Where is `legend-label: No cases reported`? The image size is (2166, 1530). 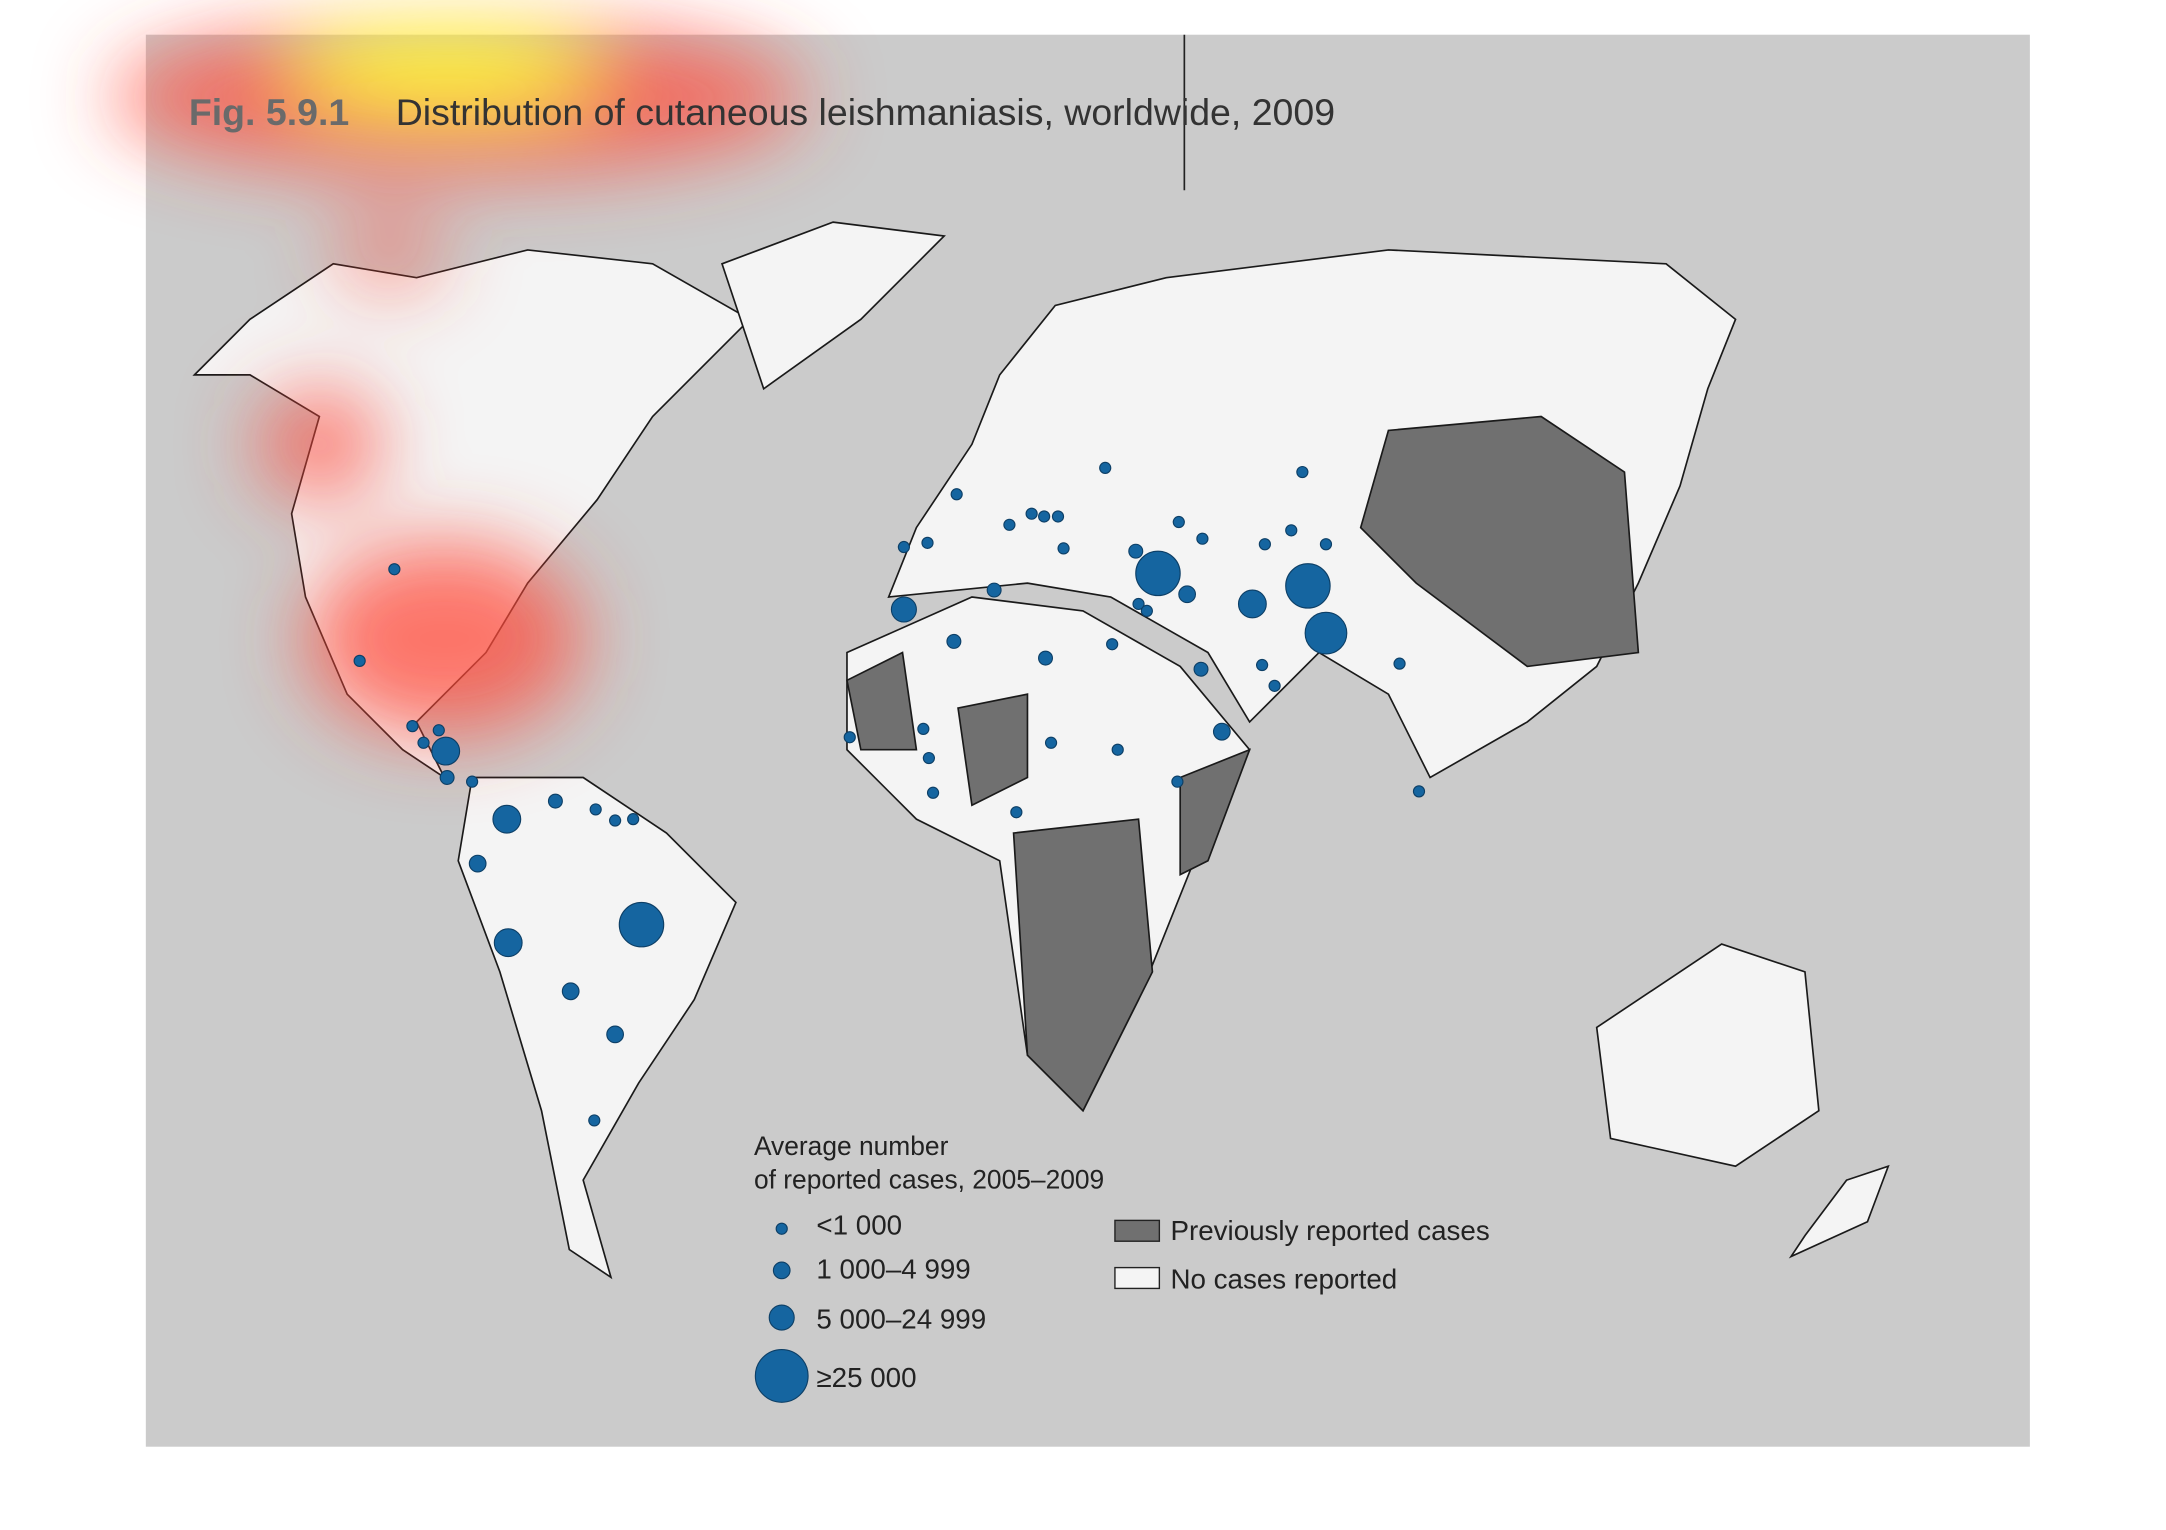 legend-label: No cases reported is located at coordinates (1283, 1278).